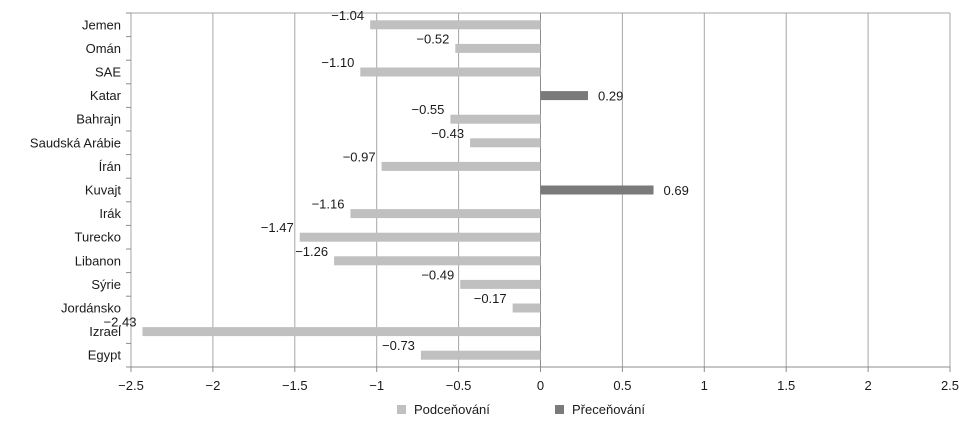  Describe the element at coordinates (420, 237) in the screenshot. I see `bar-turecko` at that location.